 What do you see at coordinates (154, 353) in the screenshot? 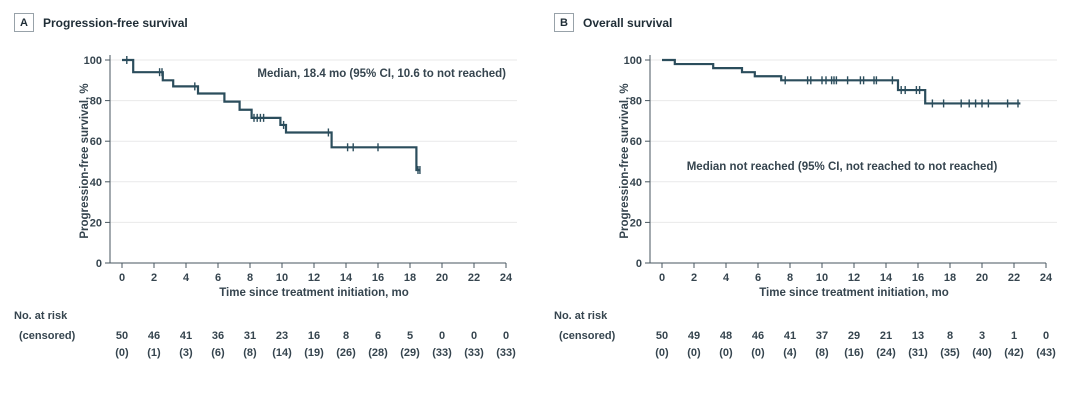
I see `censored-count: (1)` at bounding box center [154, 353].